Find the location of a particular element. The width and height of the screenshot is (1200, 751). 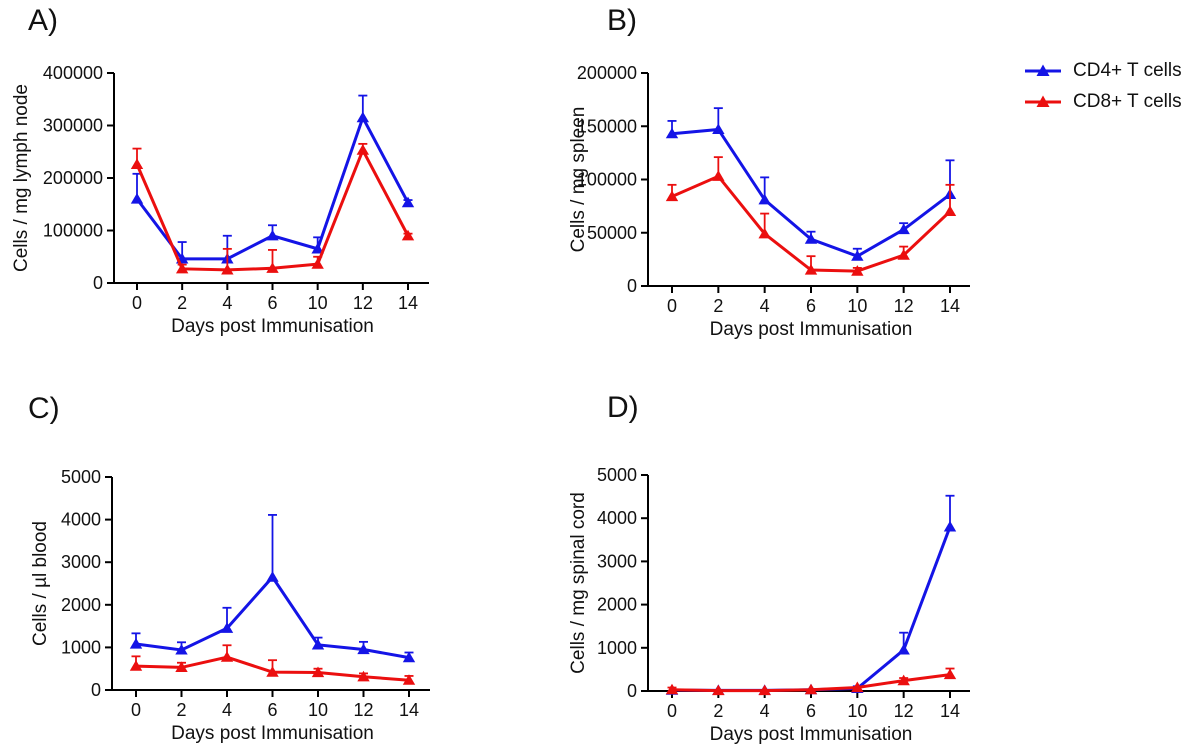

y-axis-title: Cells / mg spleen is located at coordinates (578, 180).